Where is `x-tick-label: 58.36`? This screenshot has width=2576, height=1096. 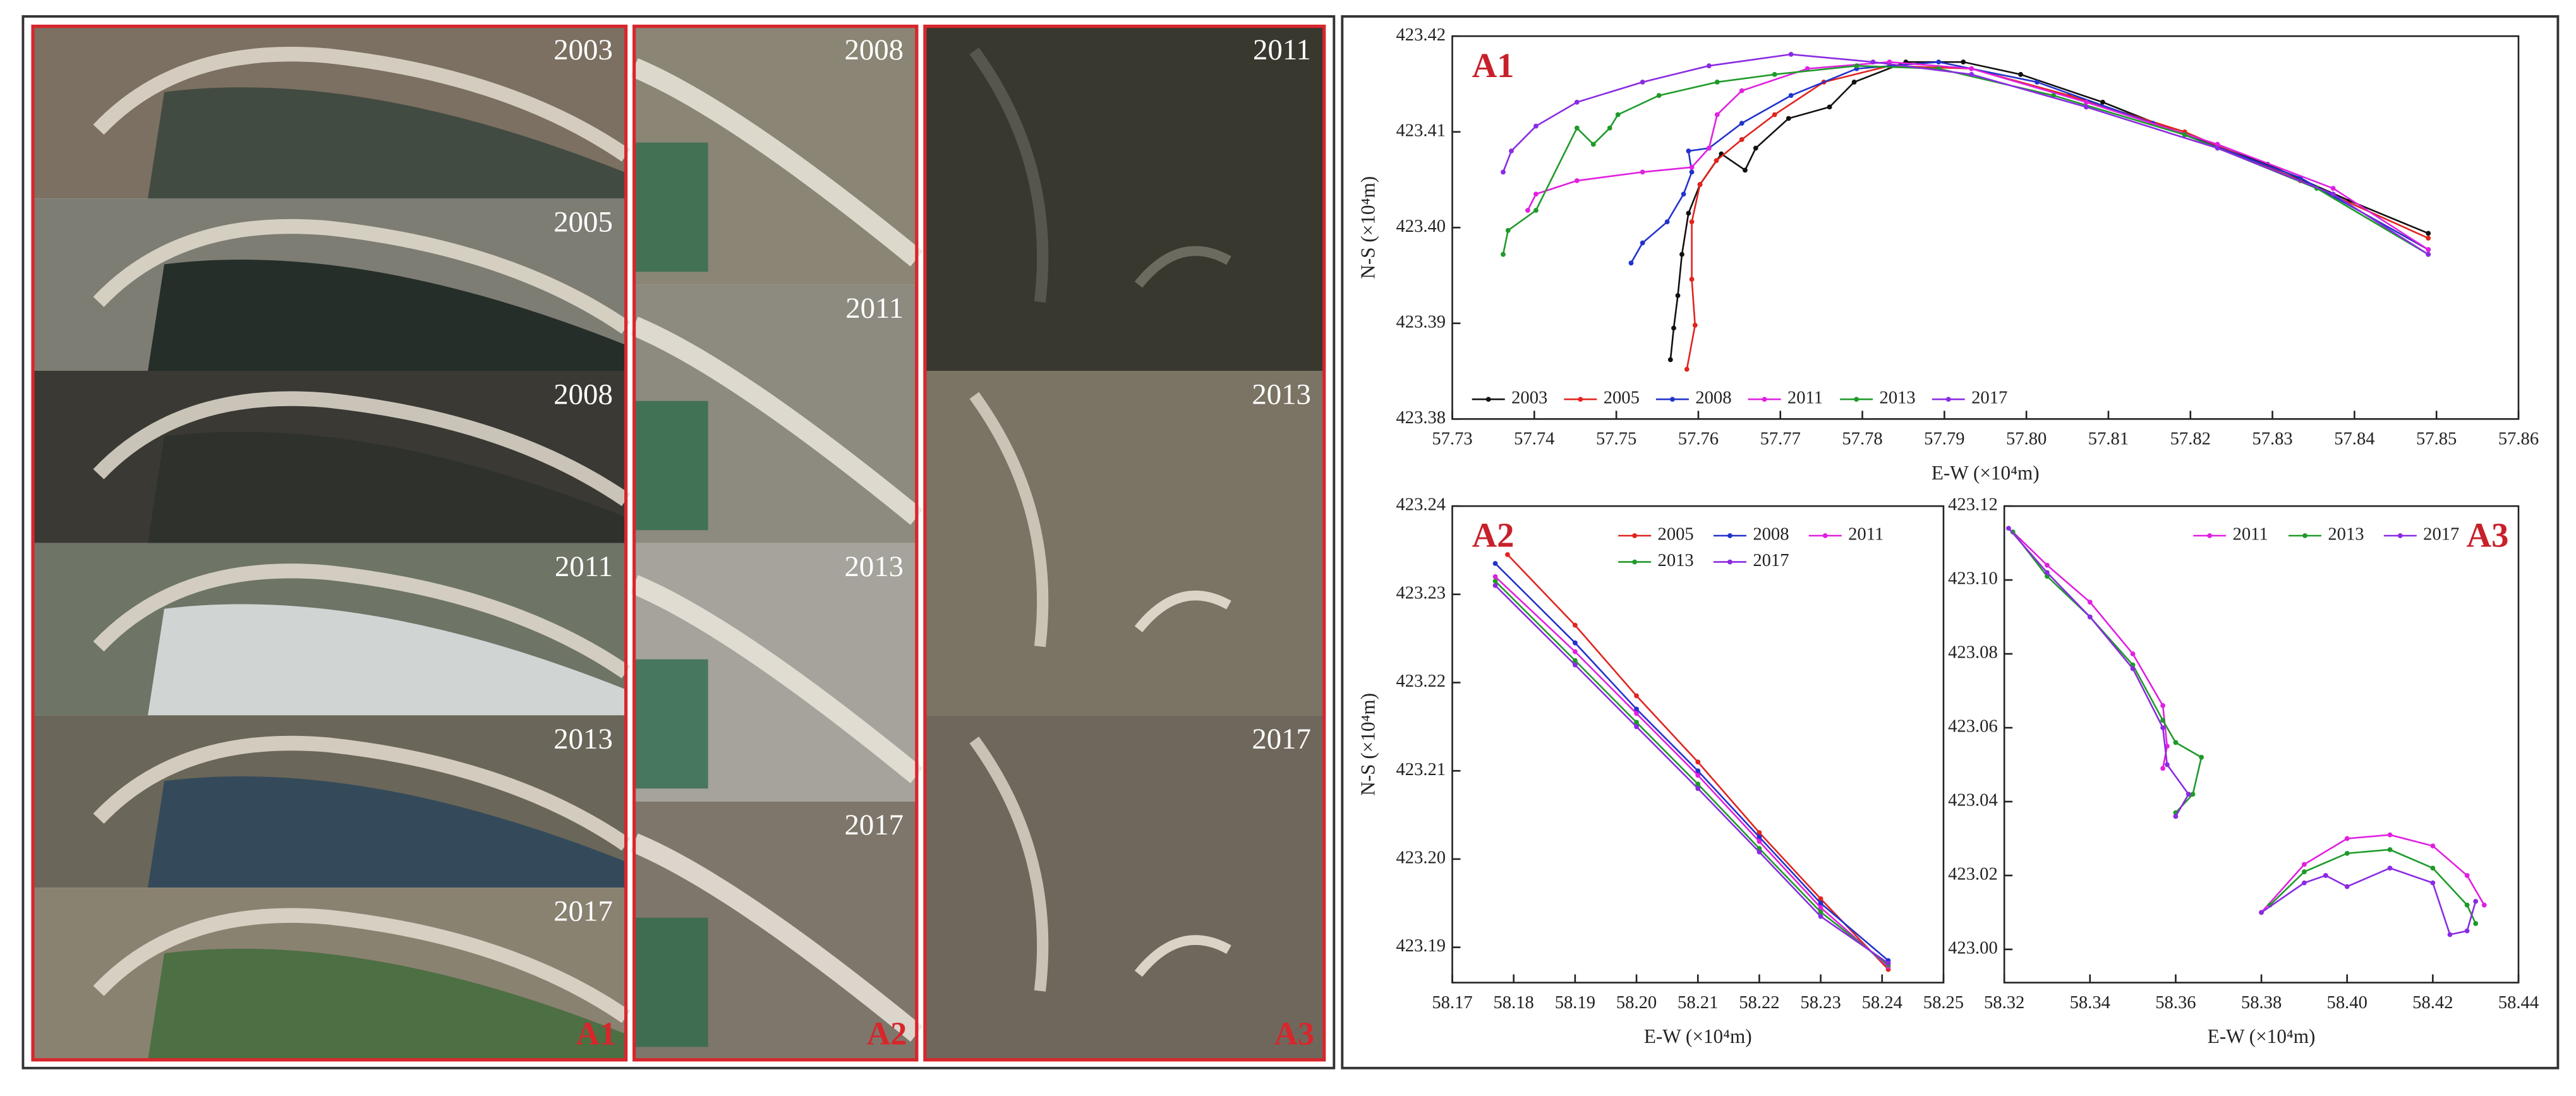 x-tick-label: 58.36 is located at coordinates (2175, 1003).